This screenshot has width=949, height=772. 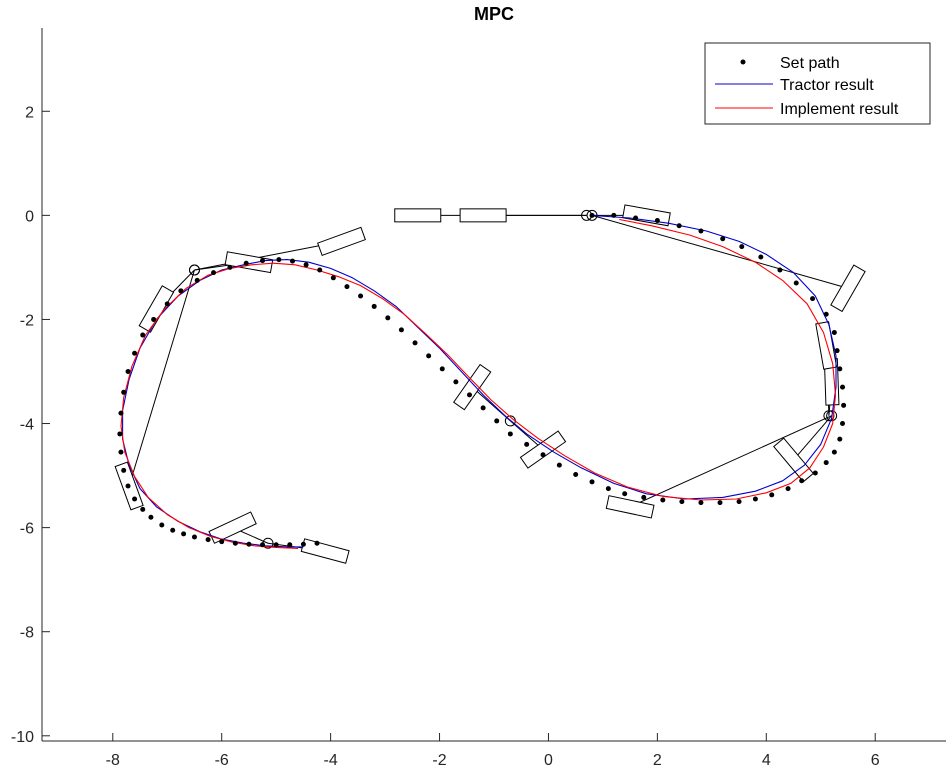 What do you see at coordinates (810, 63) in the screenshot?
I see `legend-label-set-path: Set path` at bounding box center [810, 63].